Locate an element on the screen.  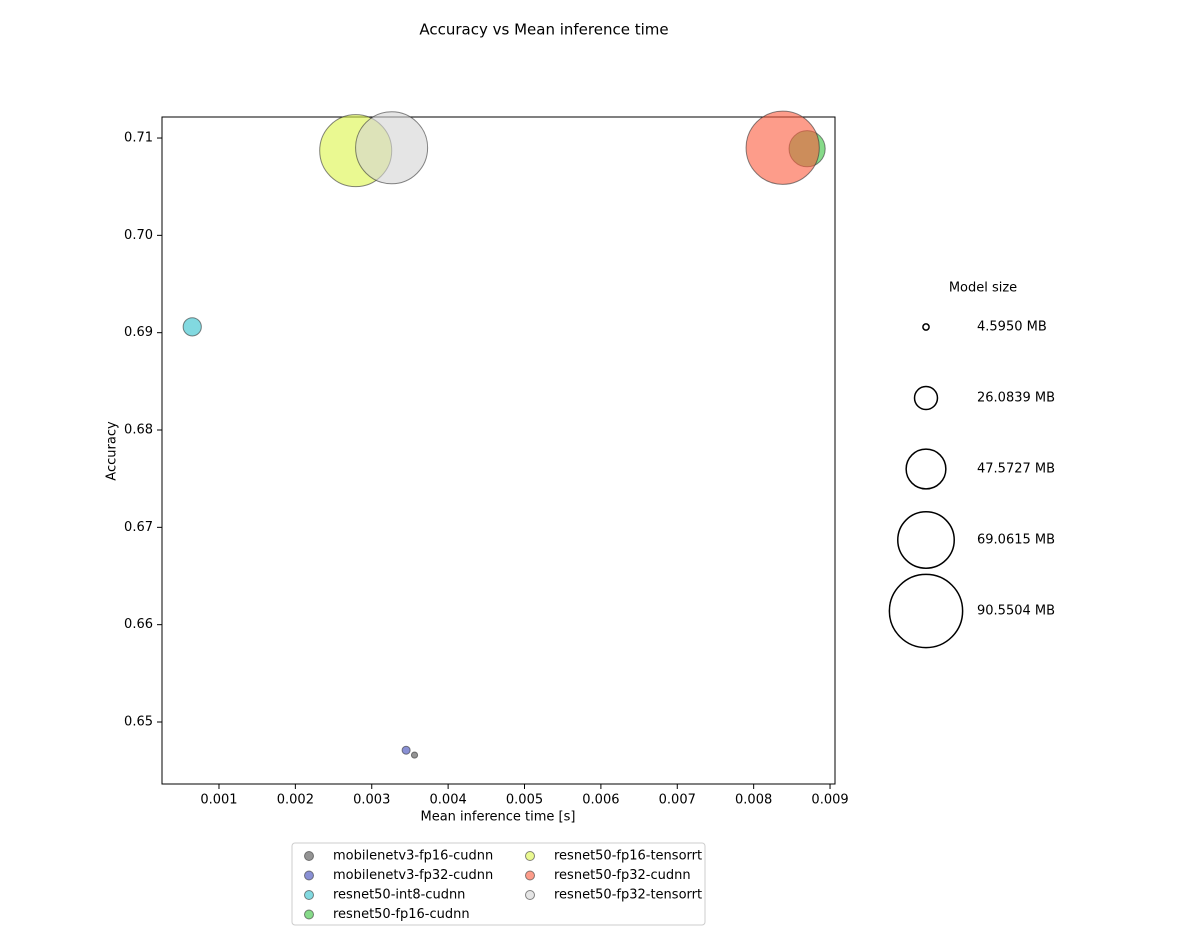
x-tick-label: 0.002 is located at coordinates (295, 800).